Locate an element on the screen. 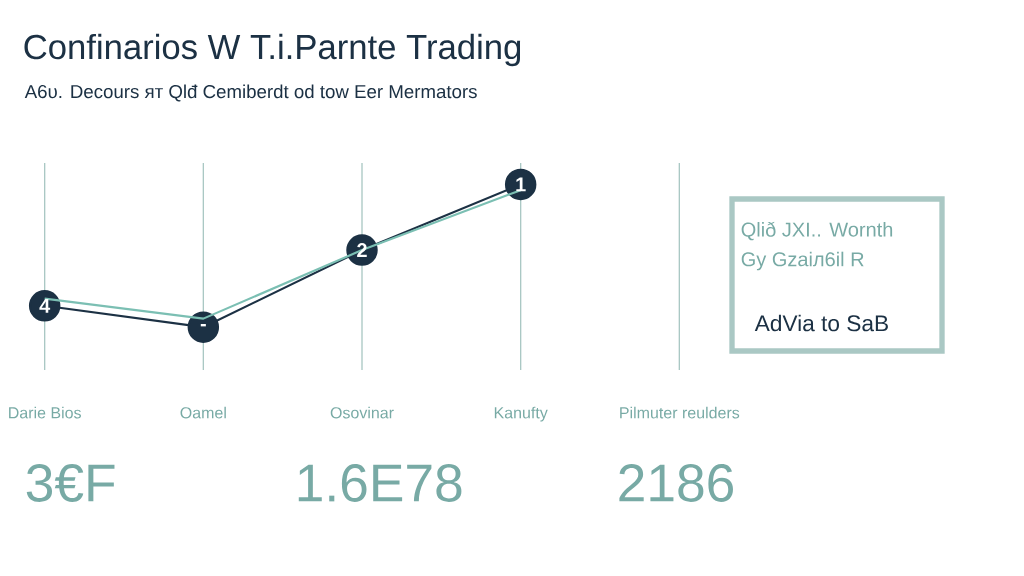 This screenshot has width=1024, height=576. annotation: Gy Gzaiл6il R is located at coordinates (802, 261).